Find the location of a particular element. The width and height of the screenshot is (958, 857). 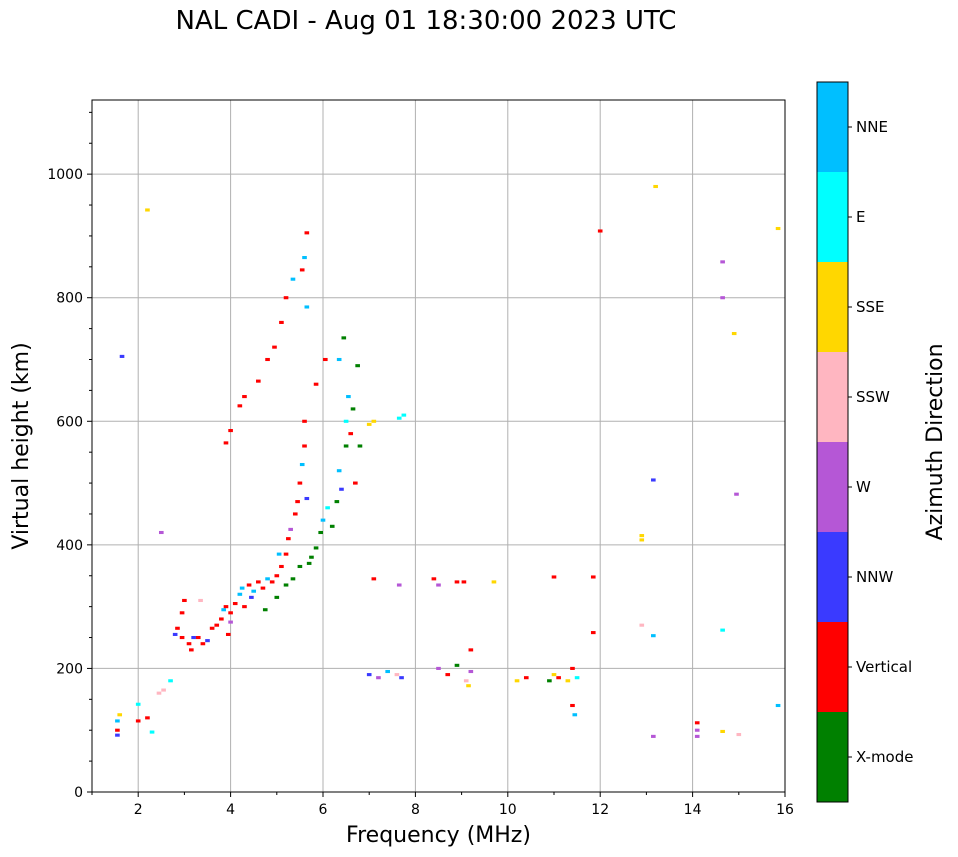

y-tick-label: 0 is located at coordinates (78, 793).